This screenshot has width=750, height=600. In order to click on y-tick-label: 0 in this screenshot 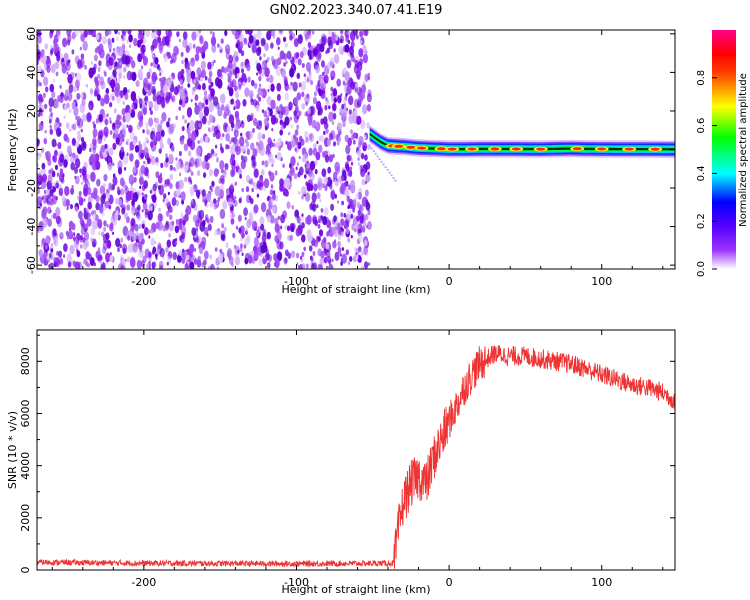, I will do `click(25, 570)`.